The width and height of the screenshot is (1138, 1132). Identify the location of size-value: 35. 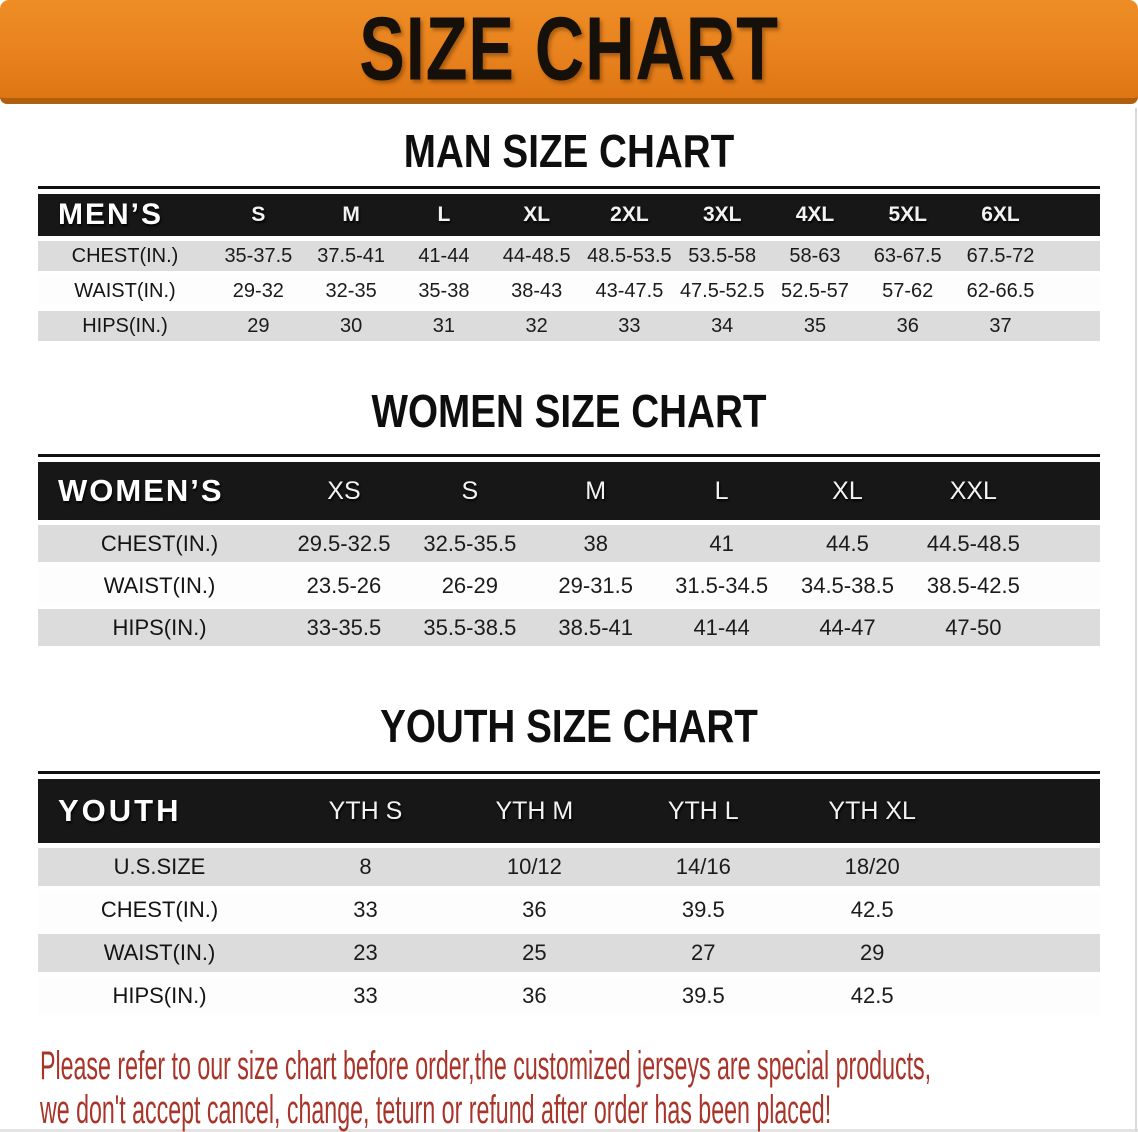
(815, 325).